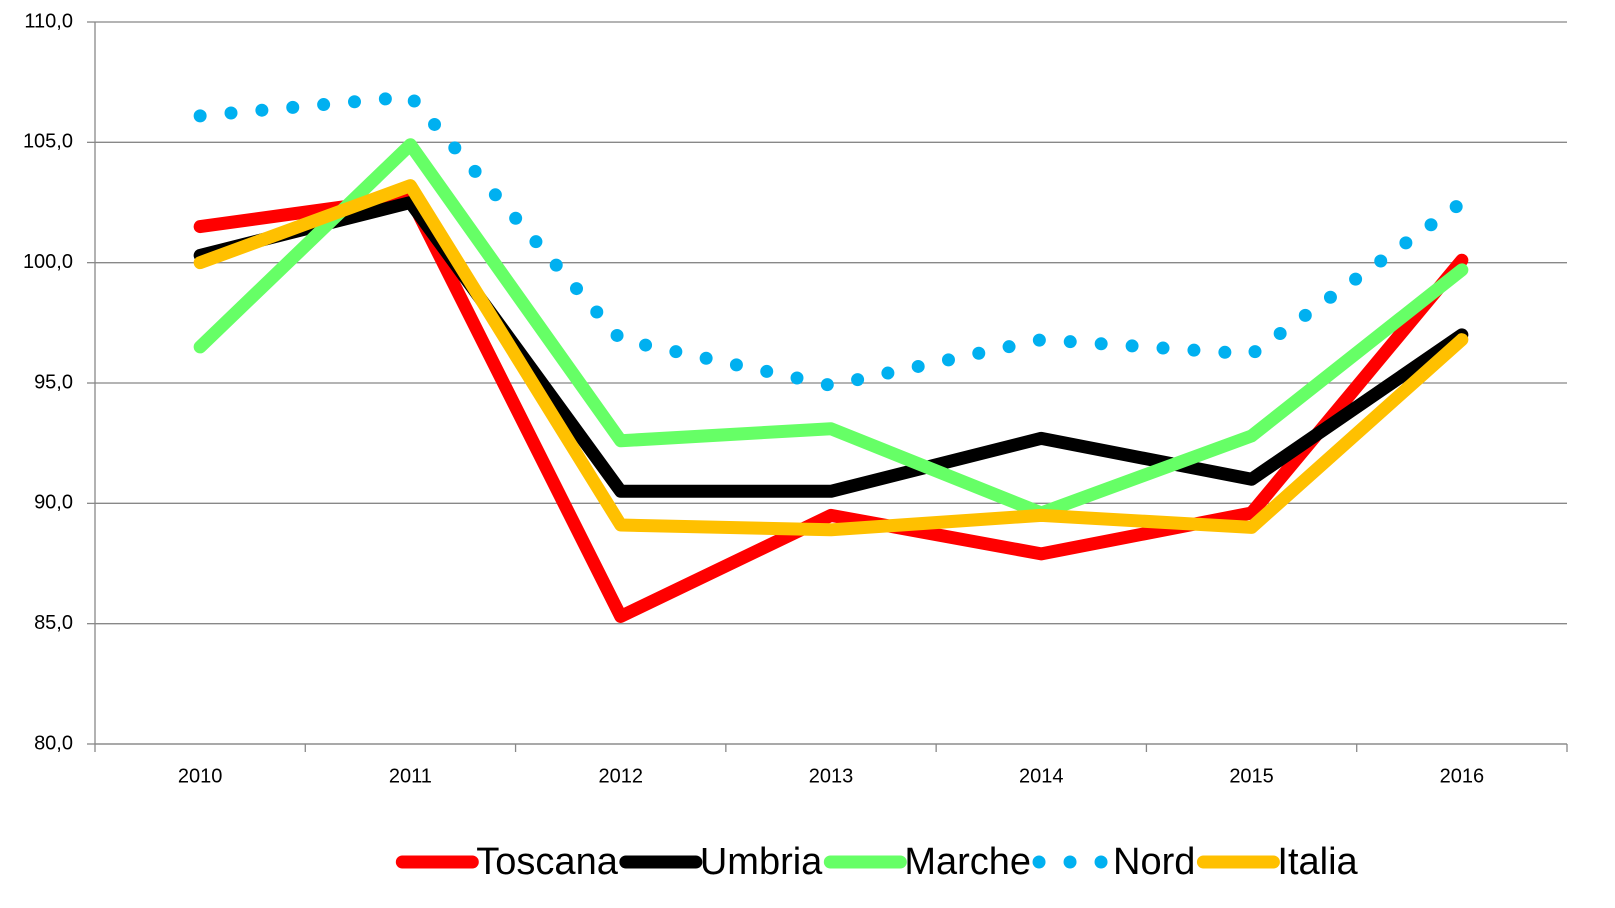 This screenshot has width=1615, height=908. I want to click on legend-label: Nord, so click(1154, 862).